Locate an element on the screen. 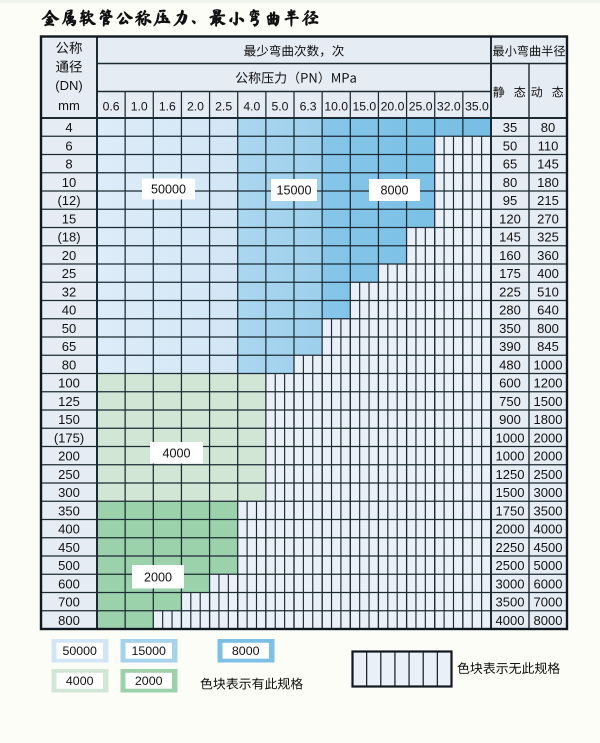 The image size is (600, 743). svg-text: 95 is located at coordinates (510, 200).